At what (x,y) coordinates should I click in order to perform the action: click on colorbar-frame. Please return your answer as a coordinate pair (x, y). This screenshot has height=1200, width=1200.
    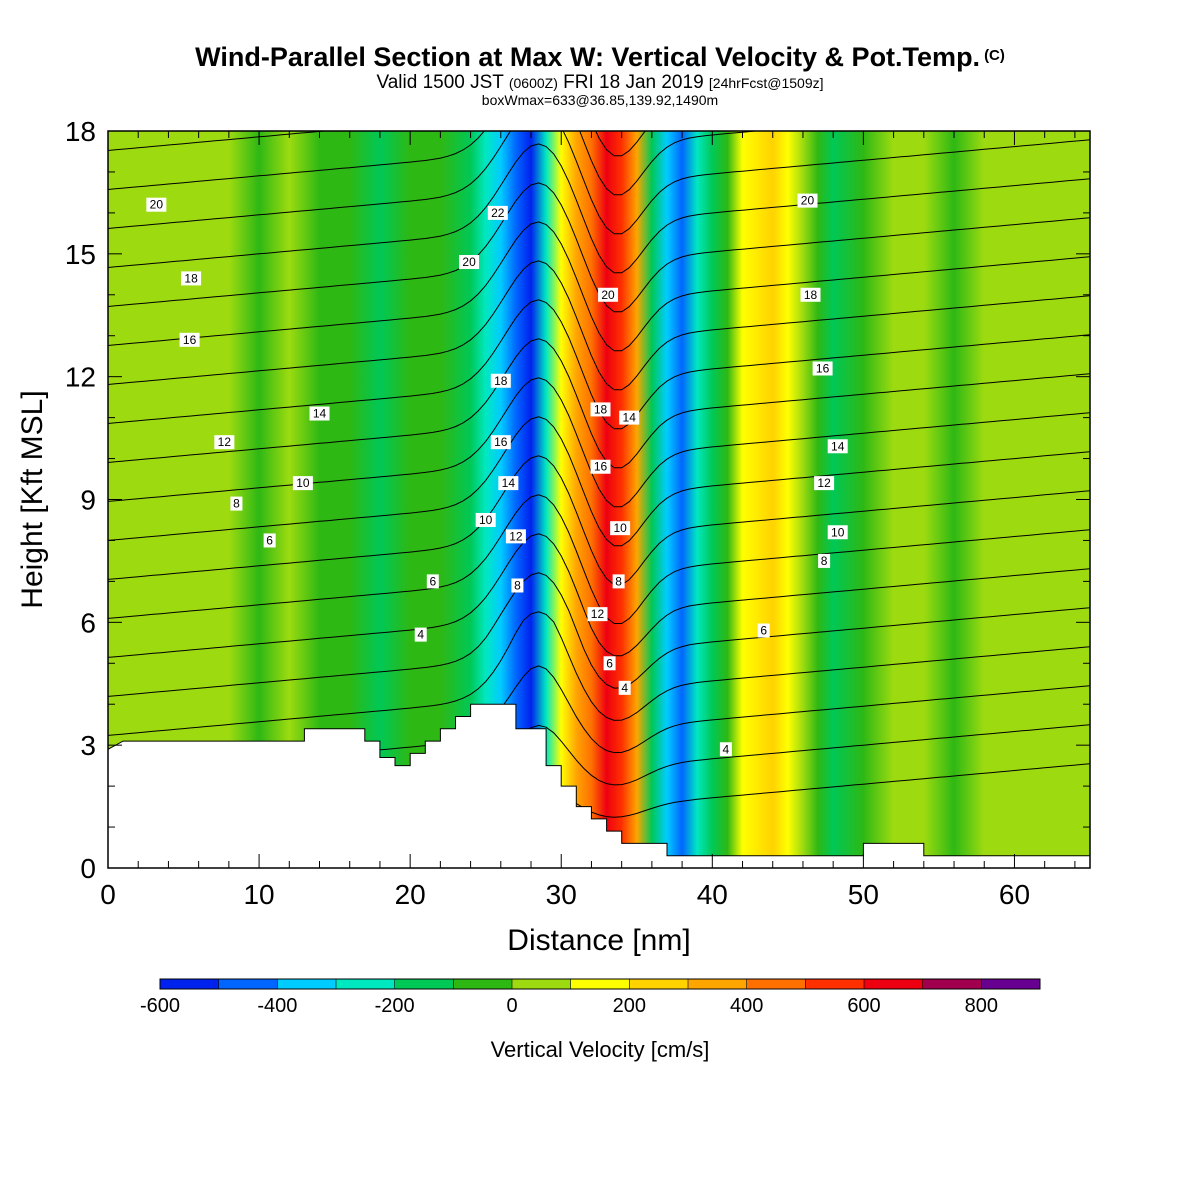
    Looking at the image, I should click on (600, 984).